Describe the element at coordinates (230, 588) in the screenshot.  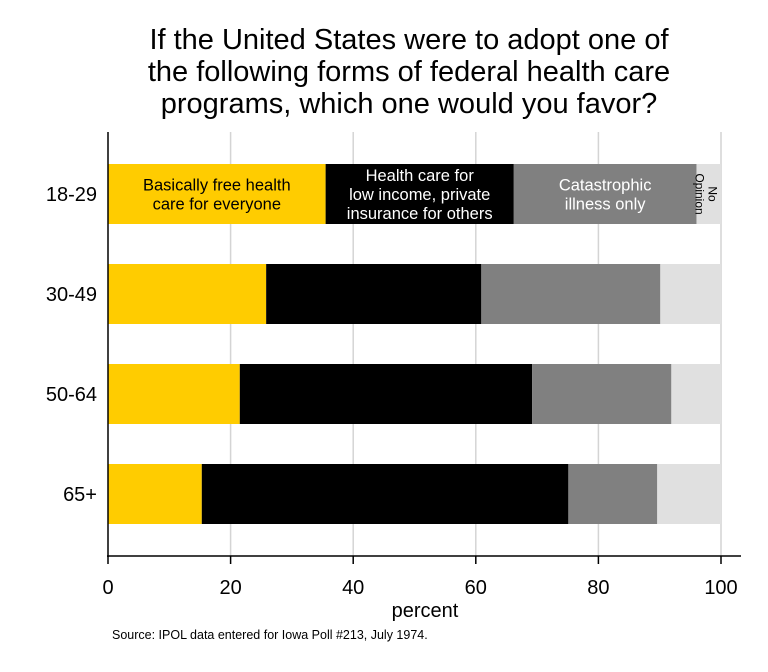
I see `x-tick-label-20: 20` at that location.